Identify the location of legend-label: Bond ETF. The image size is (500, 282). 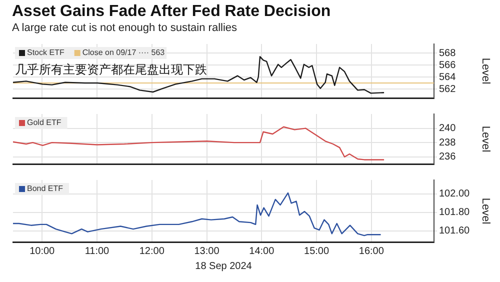
(45, 189).